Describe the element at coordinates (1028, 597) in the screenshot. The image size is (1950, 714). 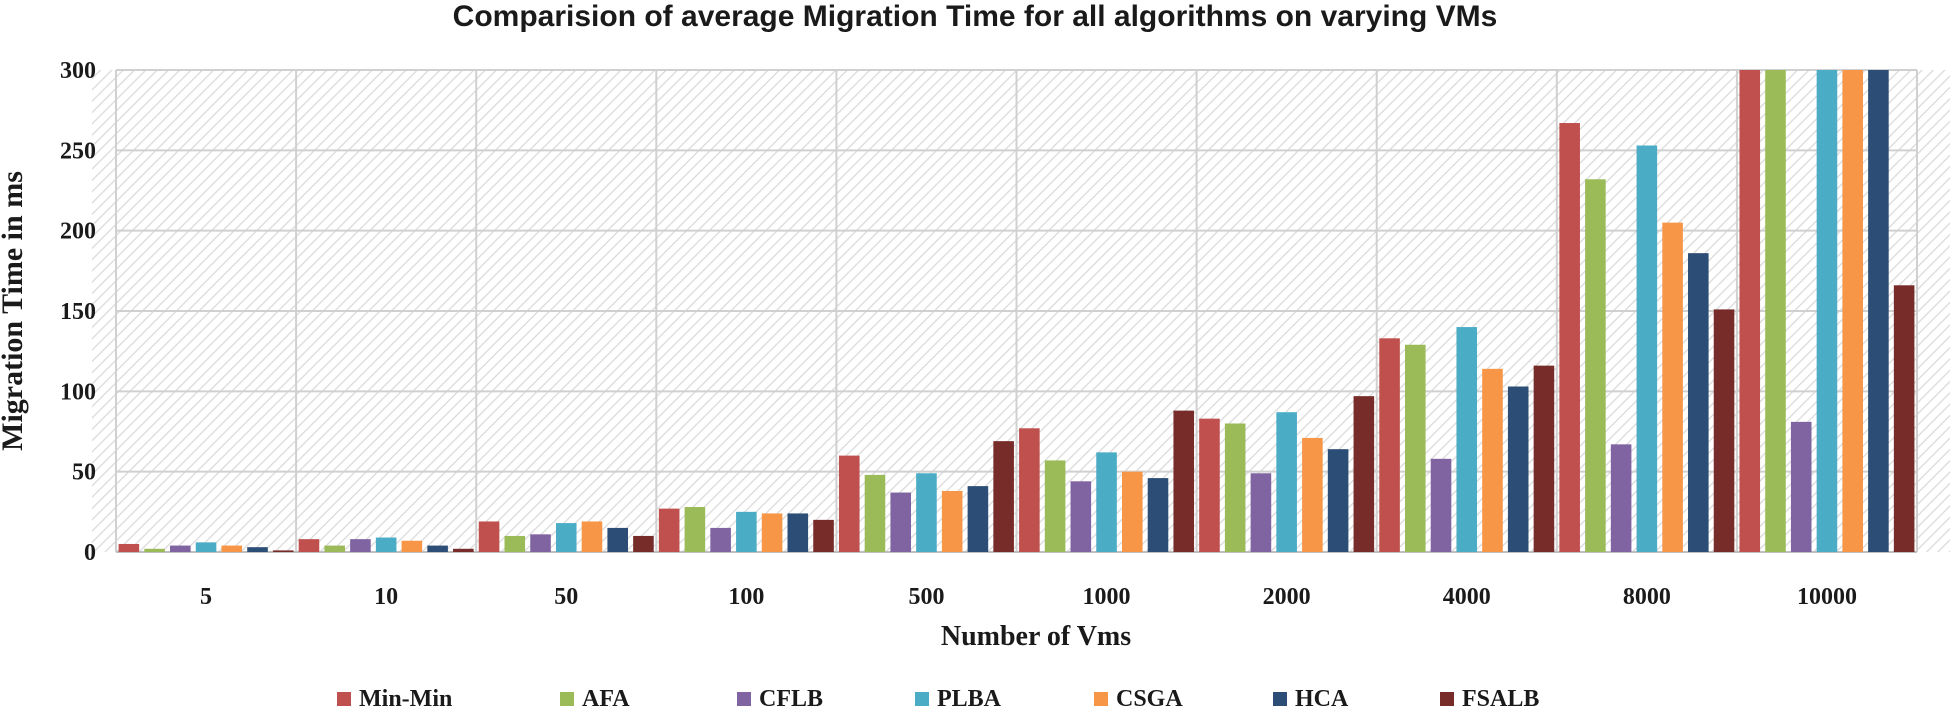
I see `x-axis: 5 10 50 100 500 1000 2000 4000 8000 10000` at that location.